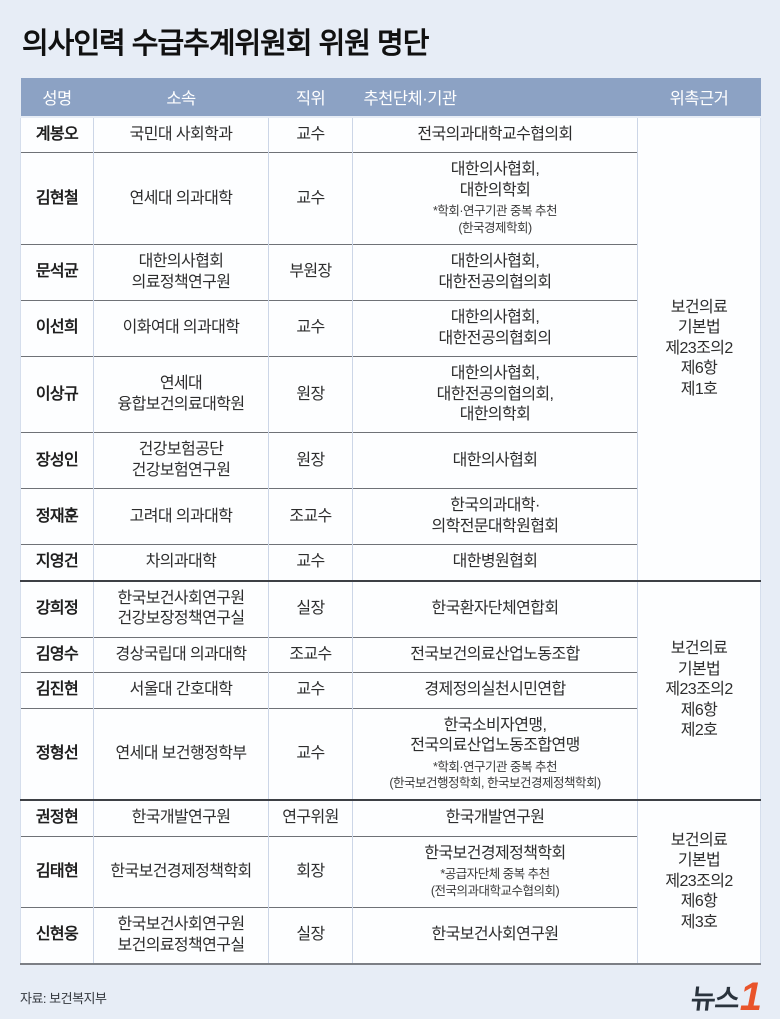 The height and width of the screenshot is (1019, 780). I want to click on member-affiliation: 연세대 융합보건의료대학원, so click(181, 394).